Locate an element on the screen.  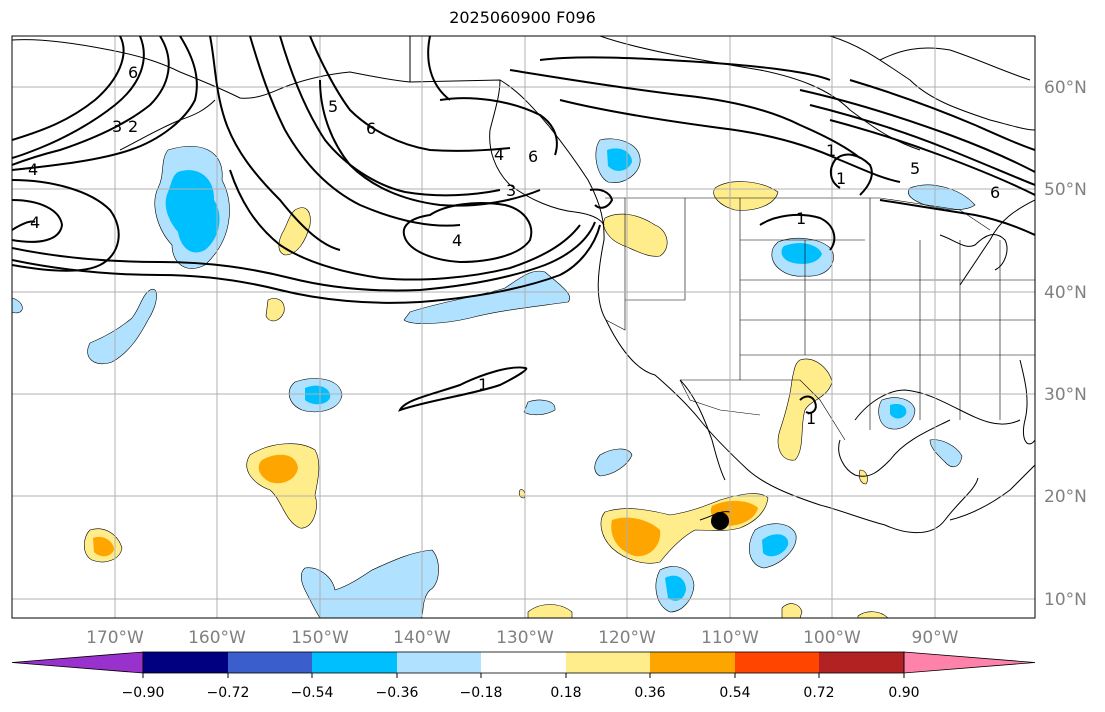
lon-label: 120°W is located at coordinates (627, 638).